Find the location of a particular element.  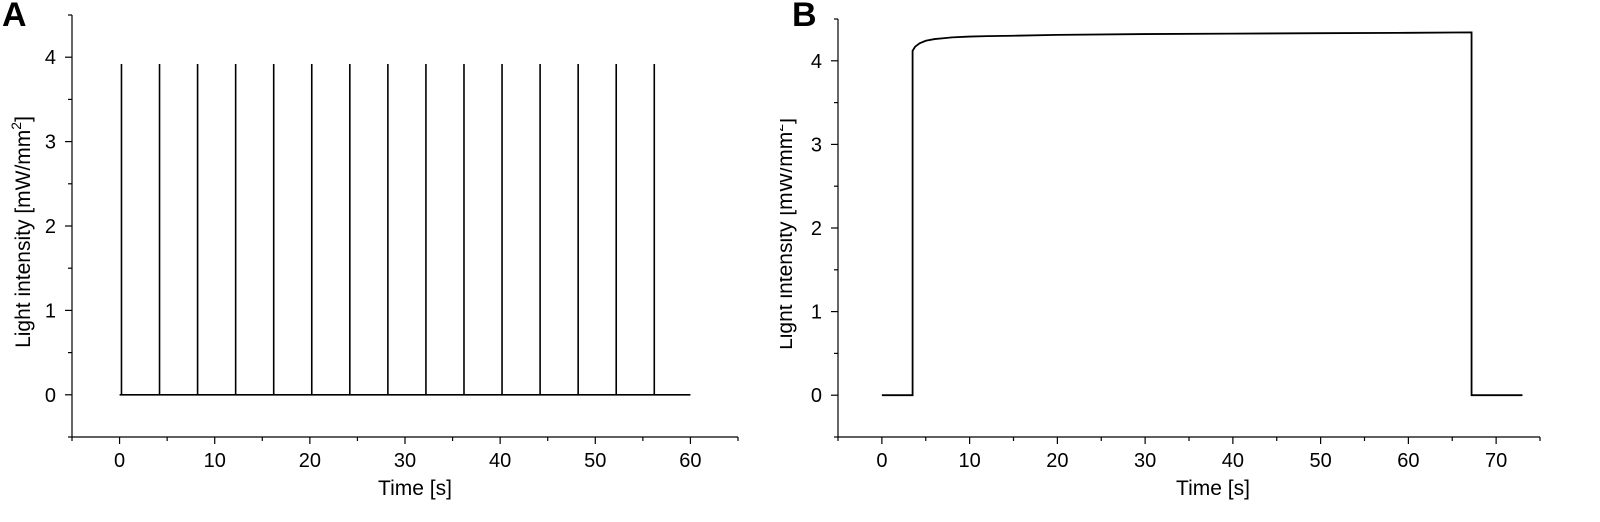

chart-a-x-tick-label: 20 is located at coordinates (310, 461).